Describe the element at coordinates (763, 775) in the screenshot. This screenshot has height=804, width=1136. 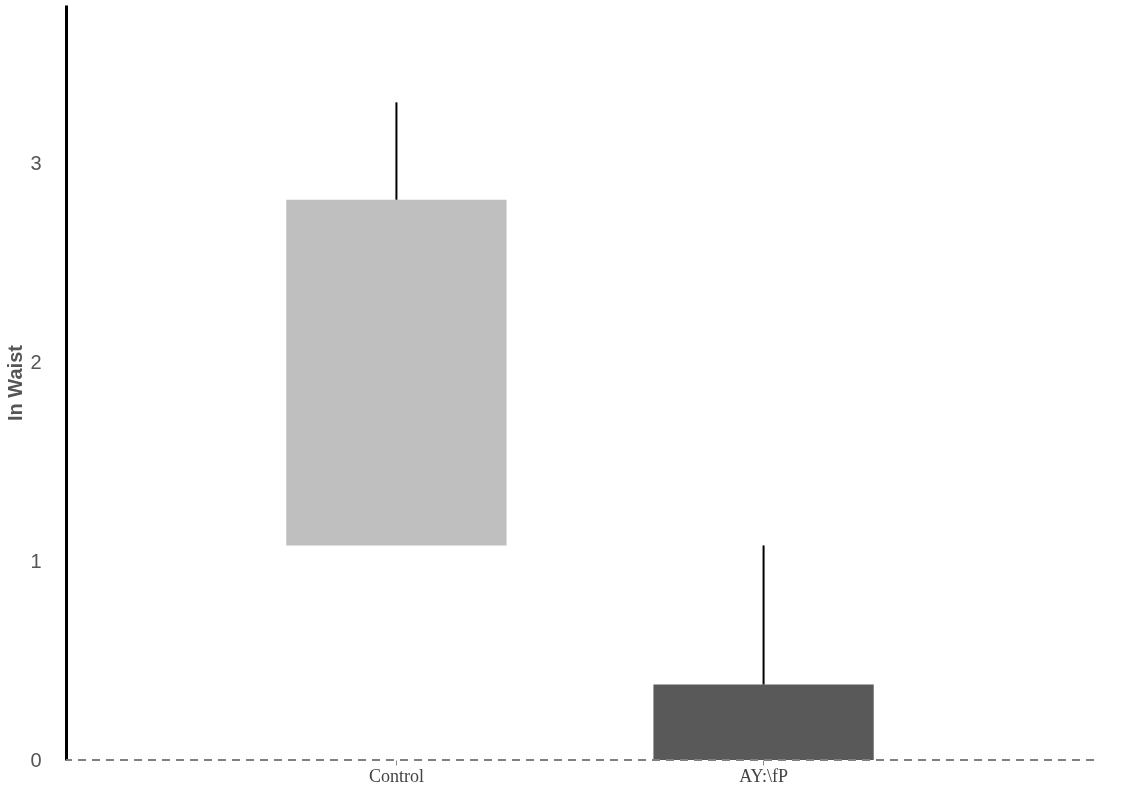
I see `x-tick-label: AY:\fP` at that location.